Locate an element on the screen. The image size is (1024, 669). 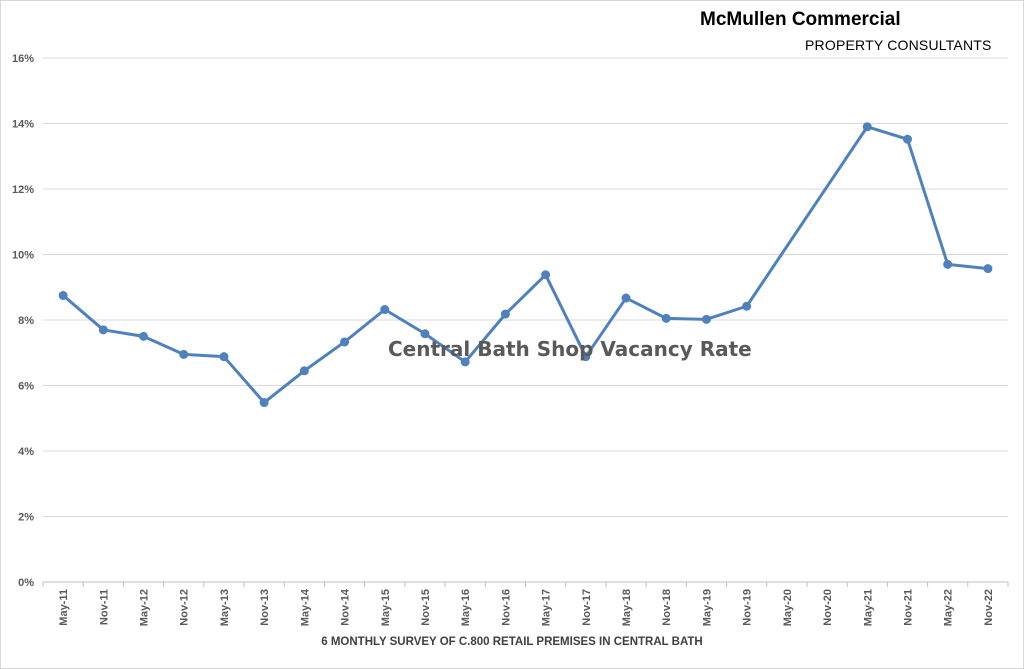
y-tick-label: 12% is located at coordinates (23, 190).